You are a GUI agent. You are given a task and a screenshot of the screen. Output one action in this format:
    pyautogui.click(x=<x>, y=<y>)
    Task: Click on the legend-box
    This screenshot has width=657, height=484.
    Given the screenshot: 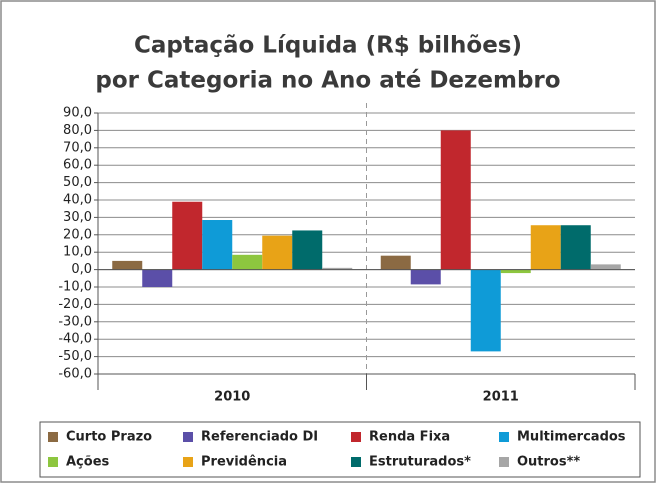 What is the action you would take?
    pyautogui.click(x=340, y=449)
    